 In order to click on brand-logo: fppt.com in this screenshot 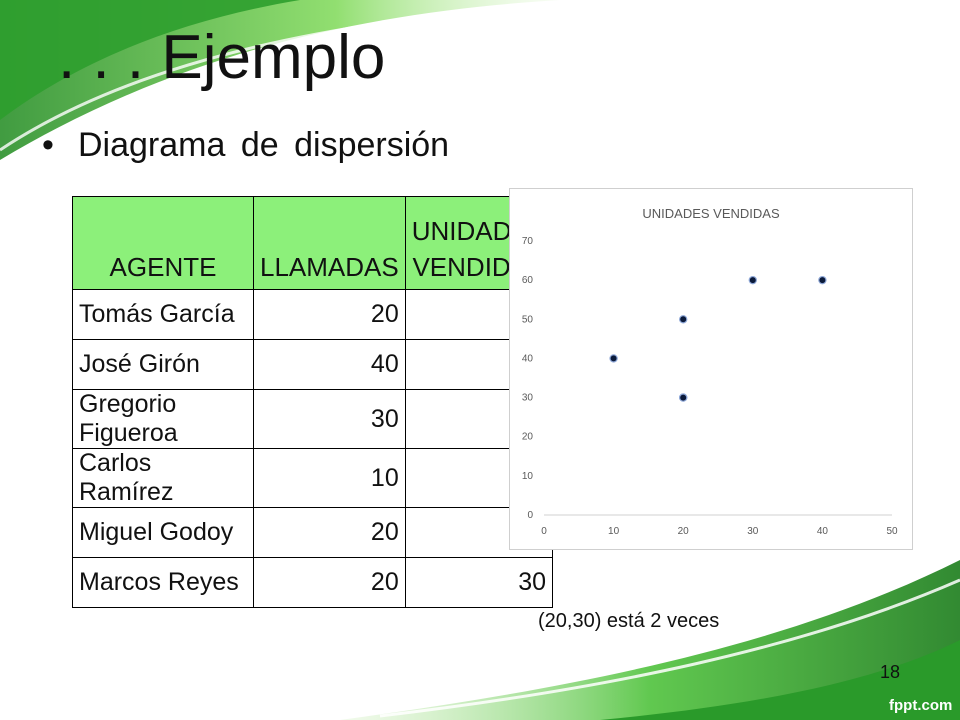, I will do `click(921, 705)`.